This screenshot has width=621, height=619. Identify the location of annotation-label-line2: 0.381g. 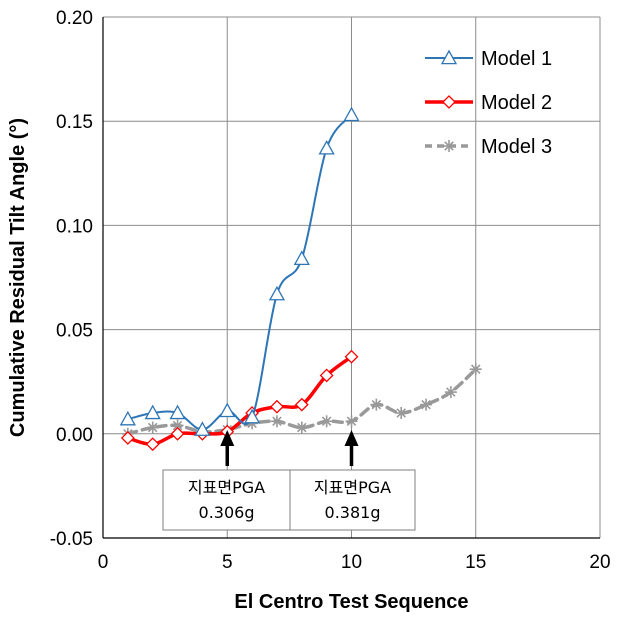
(353, 512).